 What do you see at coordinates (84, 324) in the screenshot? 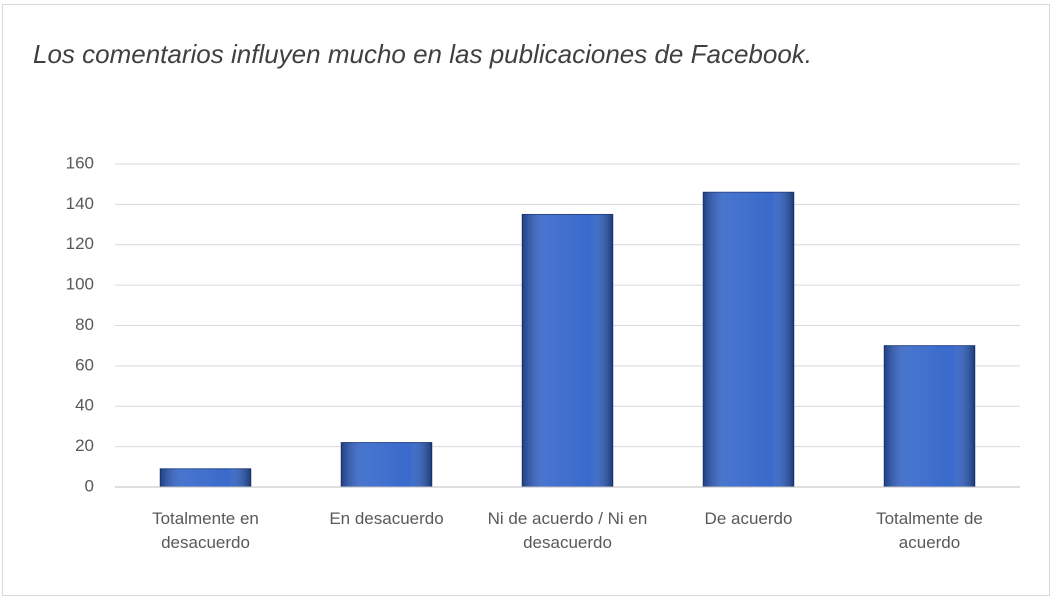
I see `y-tick-label: 80` at bounding box center [84, 324].